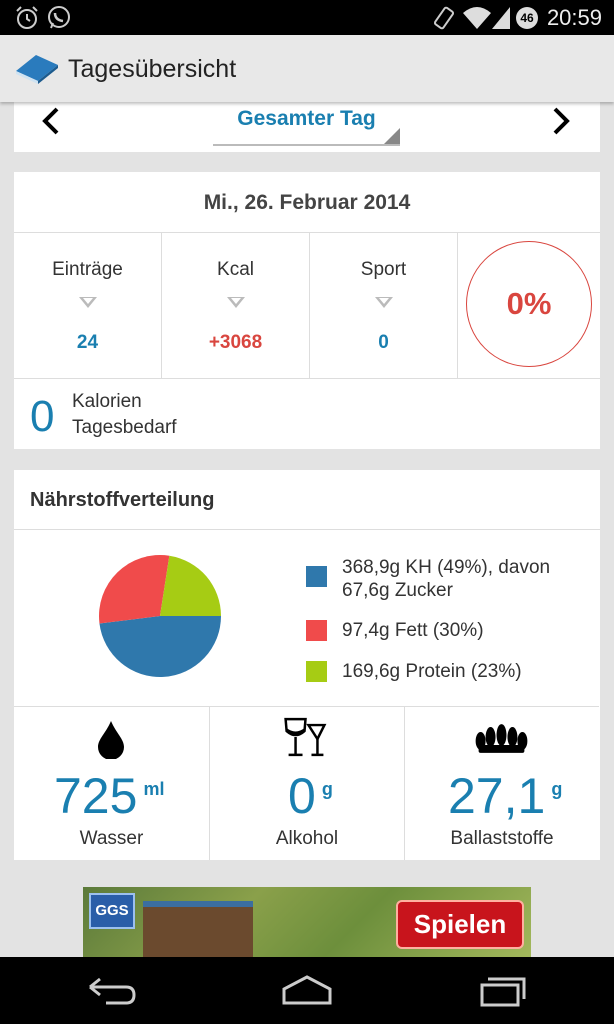  Describe the element at coordinates (477, 18) in the screenshot. I see `wifi-icon` at that location.